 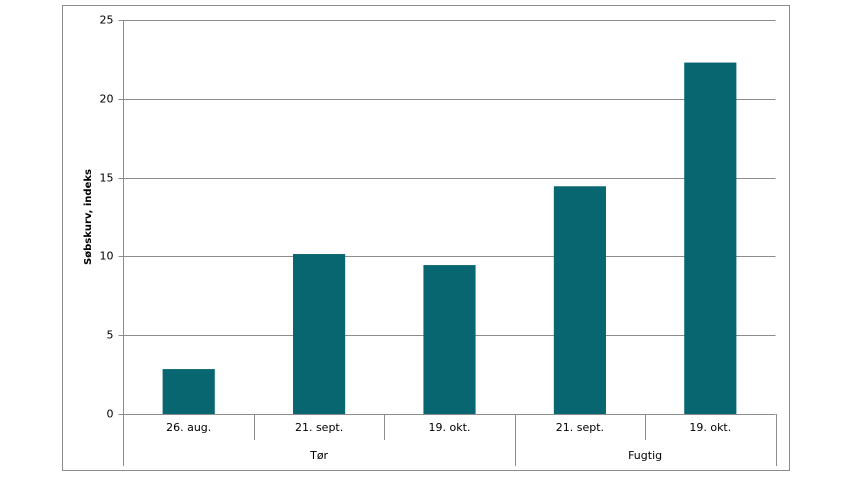 I want to click on y-tick-label: 5, so click(x=110, y=335).